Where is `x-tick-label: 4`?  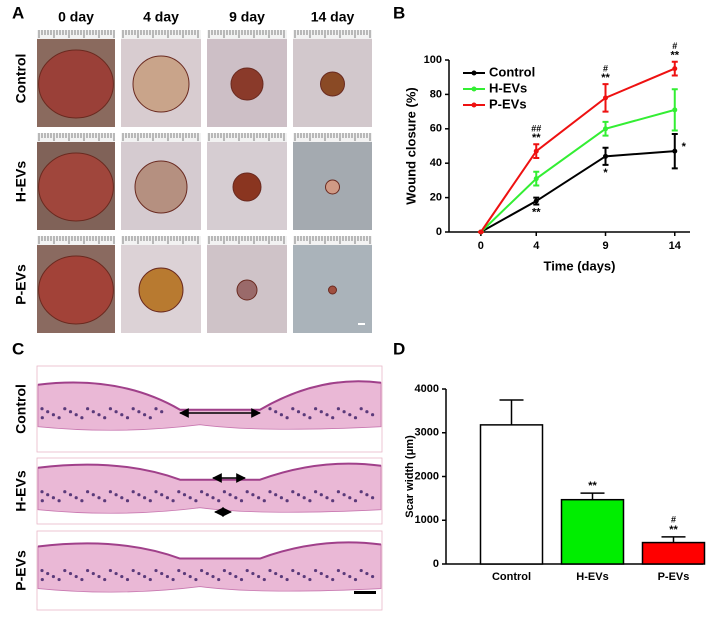
x-tick-label: 4 is located at coordinates (536, 246).